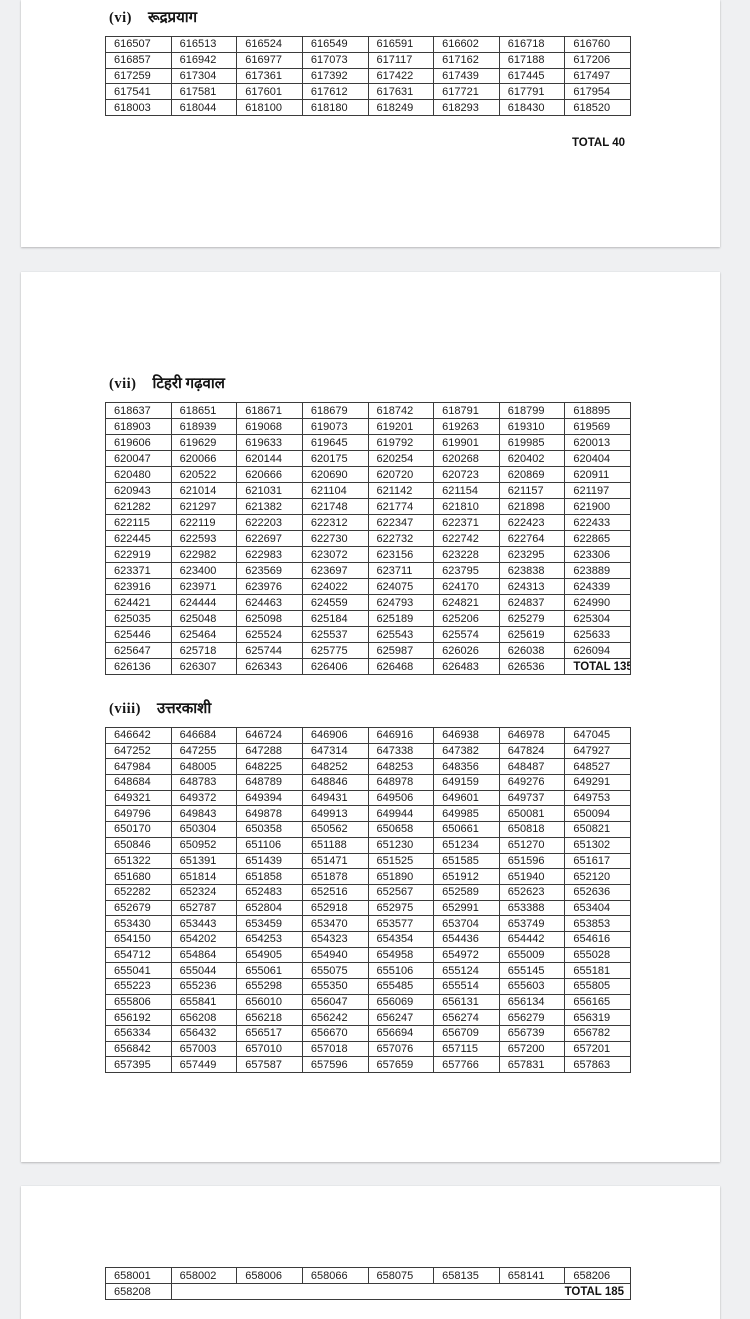 The width and height of the screenshot is (750, 1319). I want to click on roll-number-cell: 651940, so click(532, 876).